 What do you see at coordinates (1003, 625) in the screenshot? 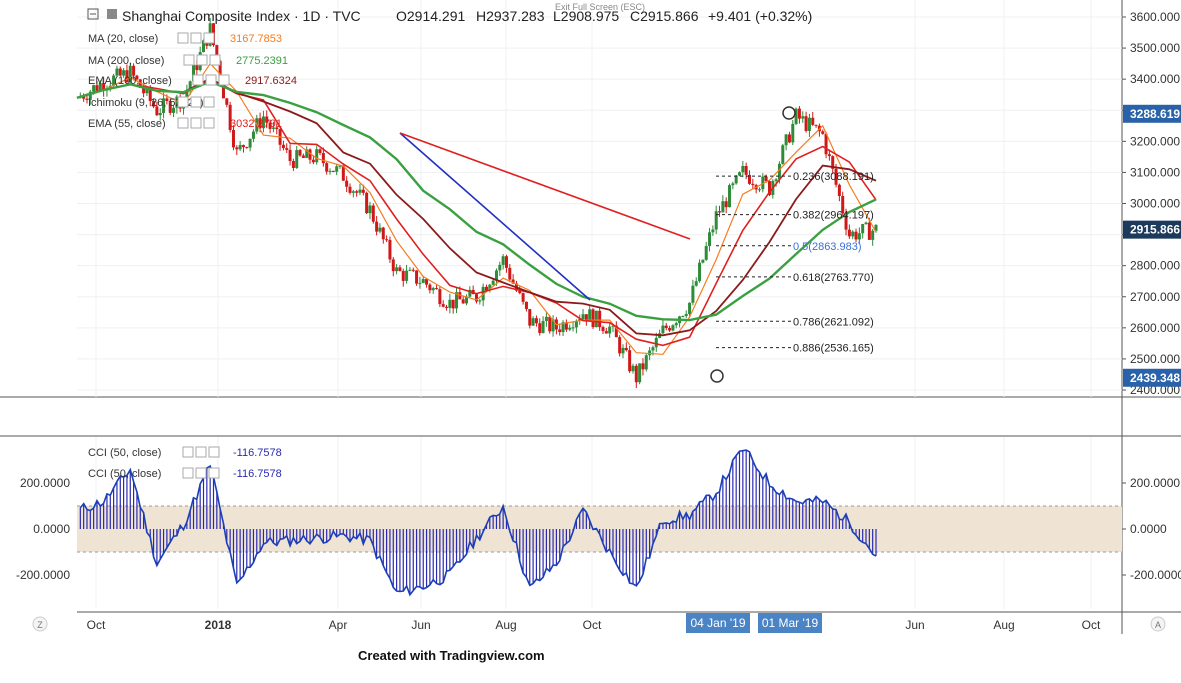
I see `time-tick-label: Aug` at bounding box center [1003, 625].